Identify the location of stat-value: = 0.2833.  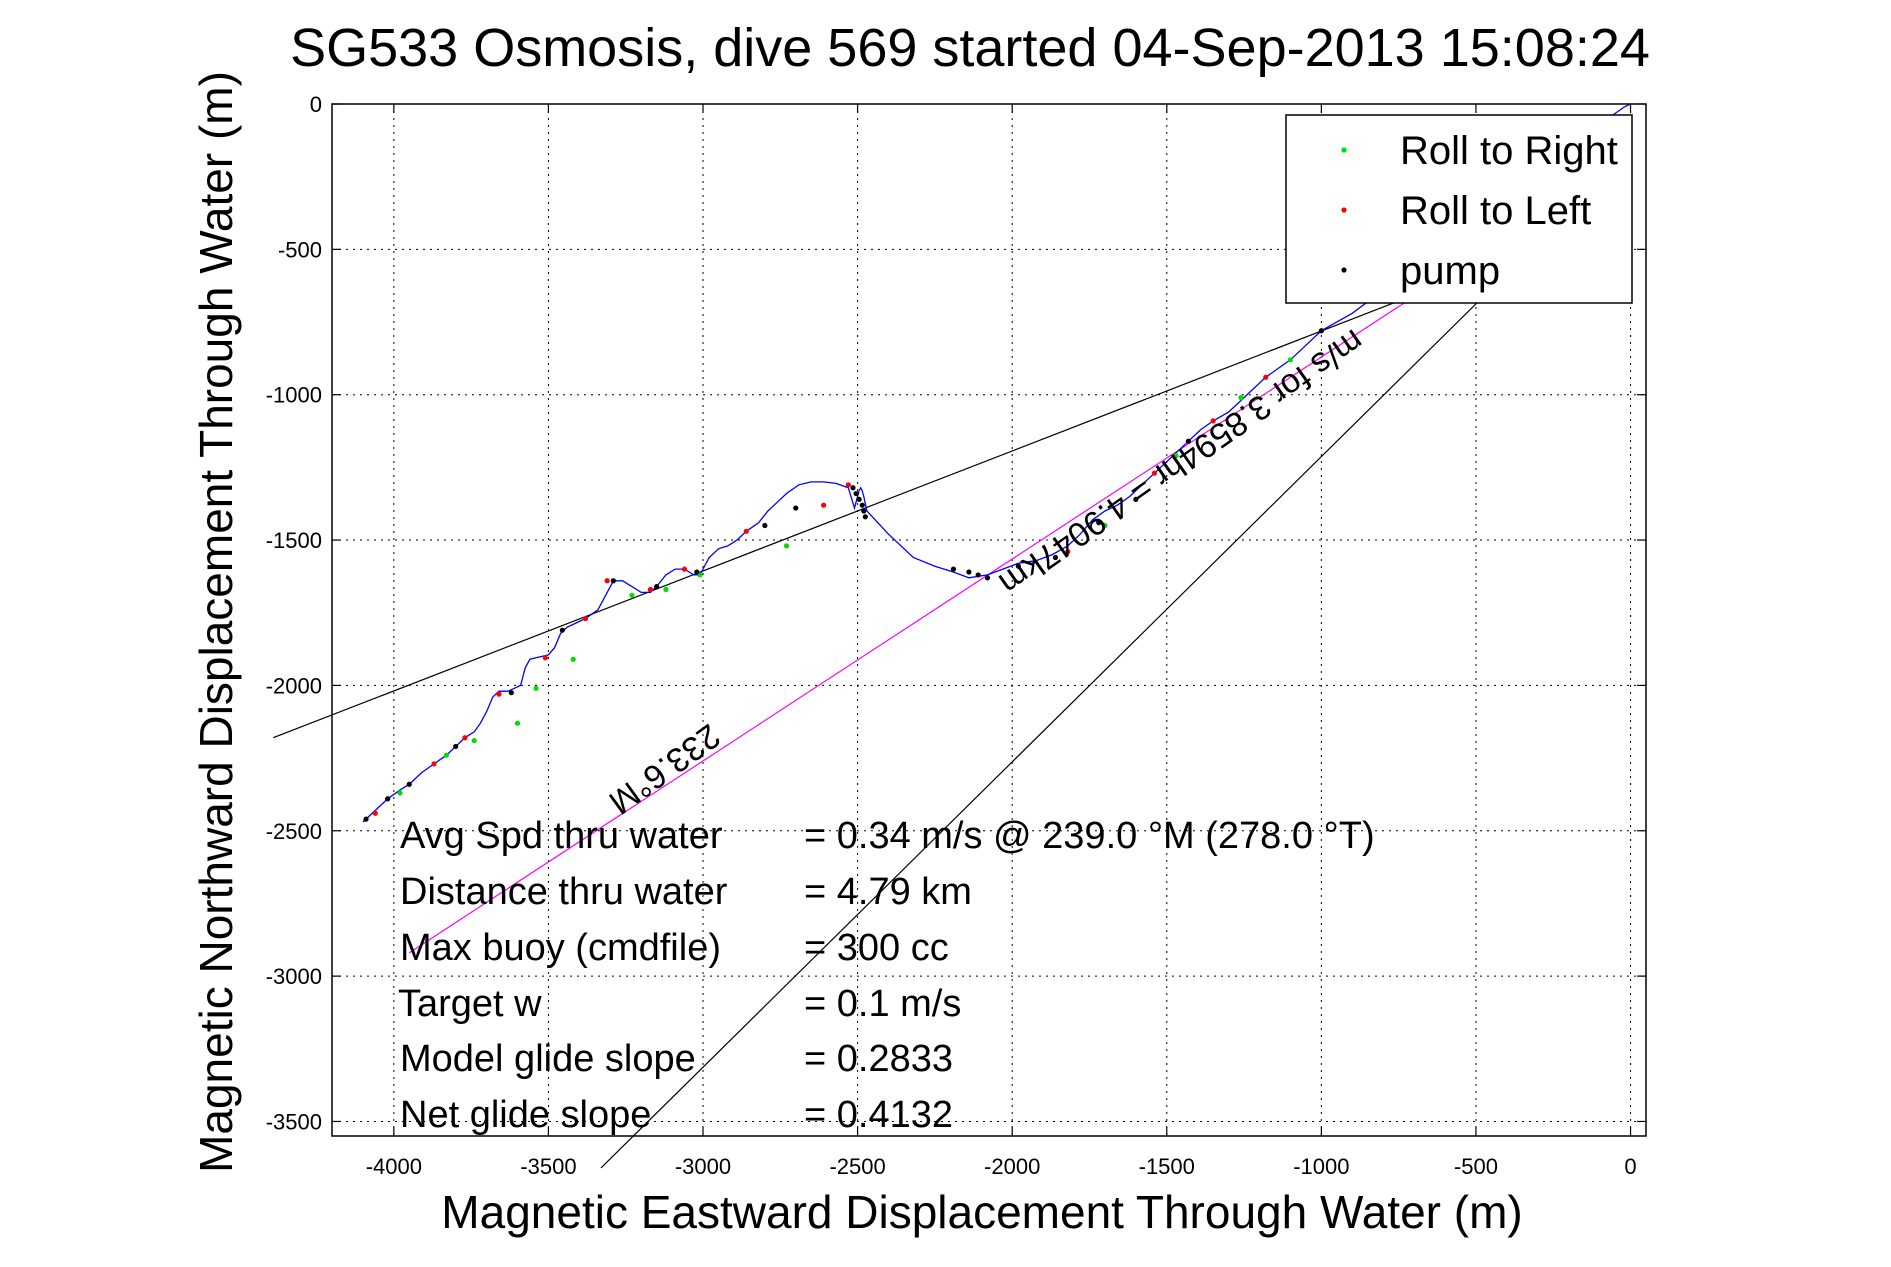
(878, 1059).